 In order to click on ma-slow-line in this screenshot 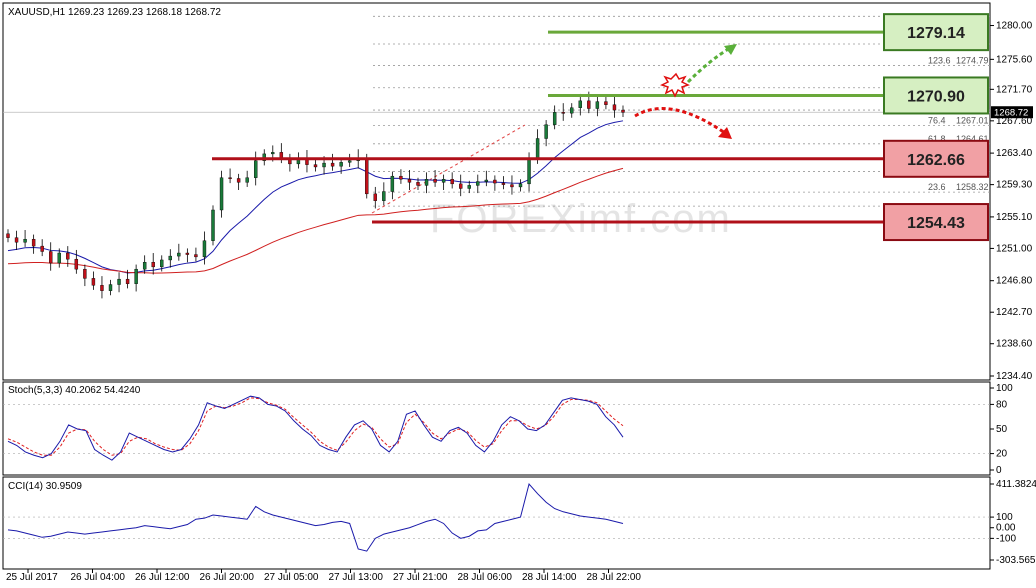, I will do `click(315, 220)`.